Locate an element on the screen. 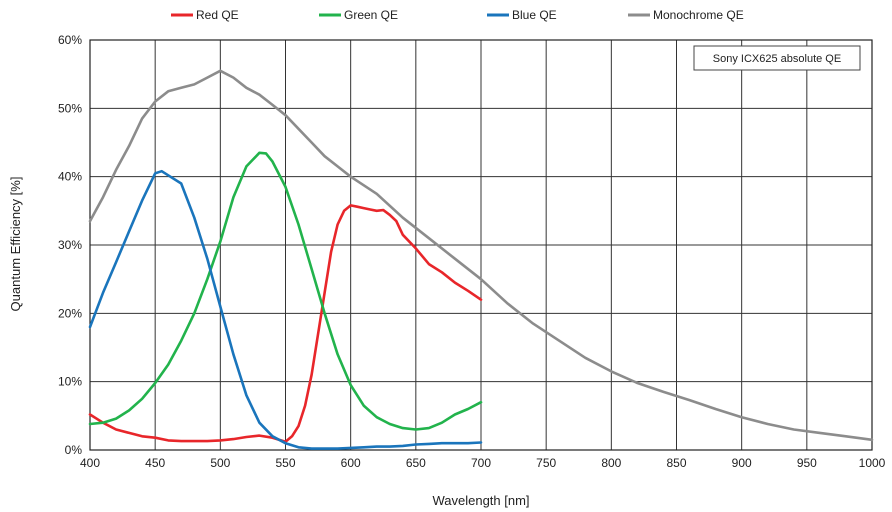  x-tick-label: 700 is located at coordinates (481, 463).